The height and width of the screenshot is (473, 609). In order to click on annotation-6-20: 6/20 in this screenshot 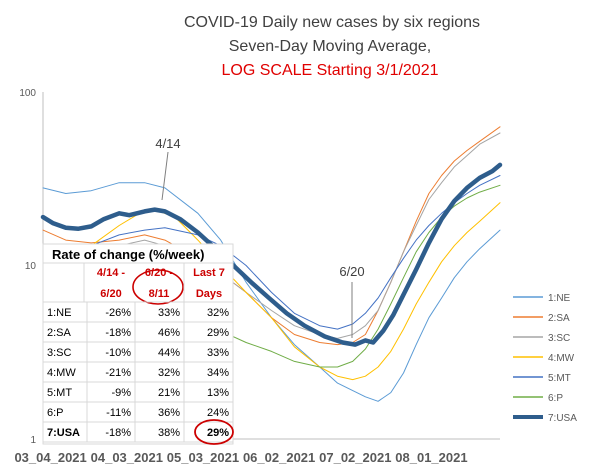, I will do `click(351, 271)`.